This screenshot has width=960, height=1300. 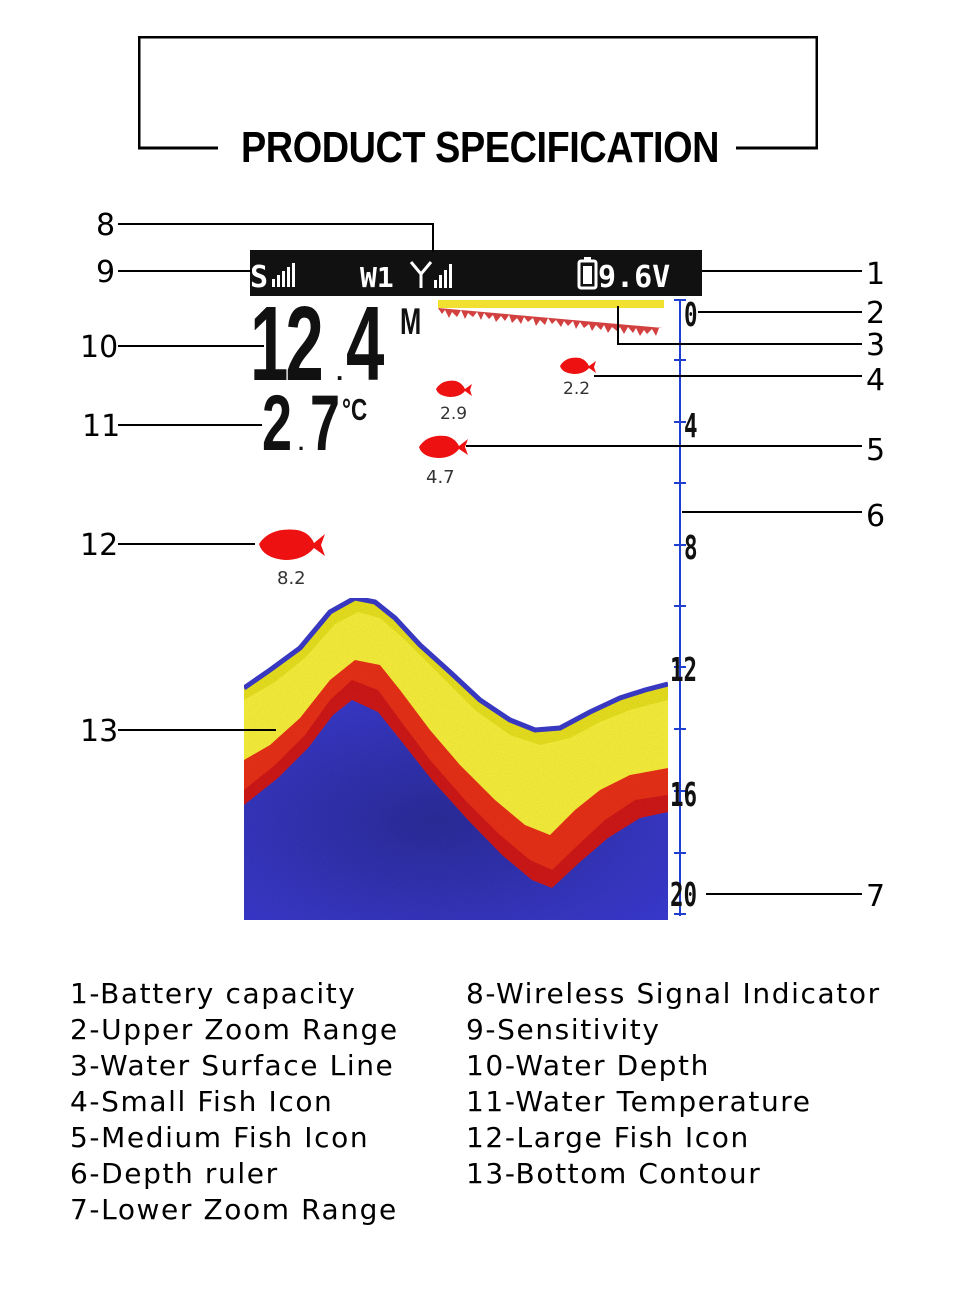 I want to click on legend-item: 11-Water Temperature, so click(x=639, y=1101).